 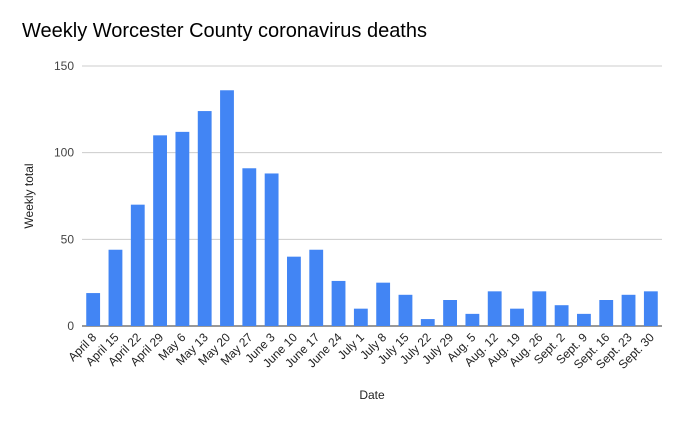 What do you see at coordinates (64, 196) in the screenshot?
I see `y-tick-labels: 0 50 100 150` at bounding box center [64, 196].